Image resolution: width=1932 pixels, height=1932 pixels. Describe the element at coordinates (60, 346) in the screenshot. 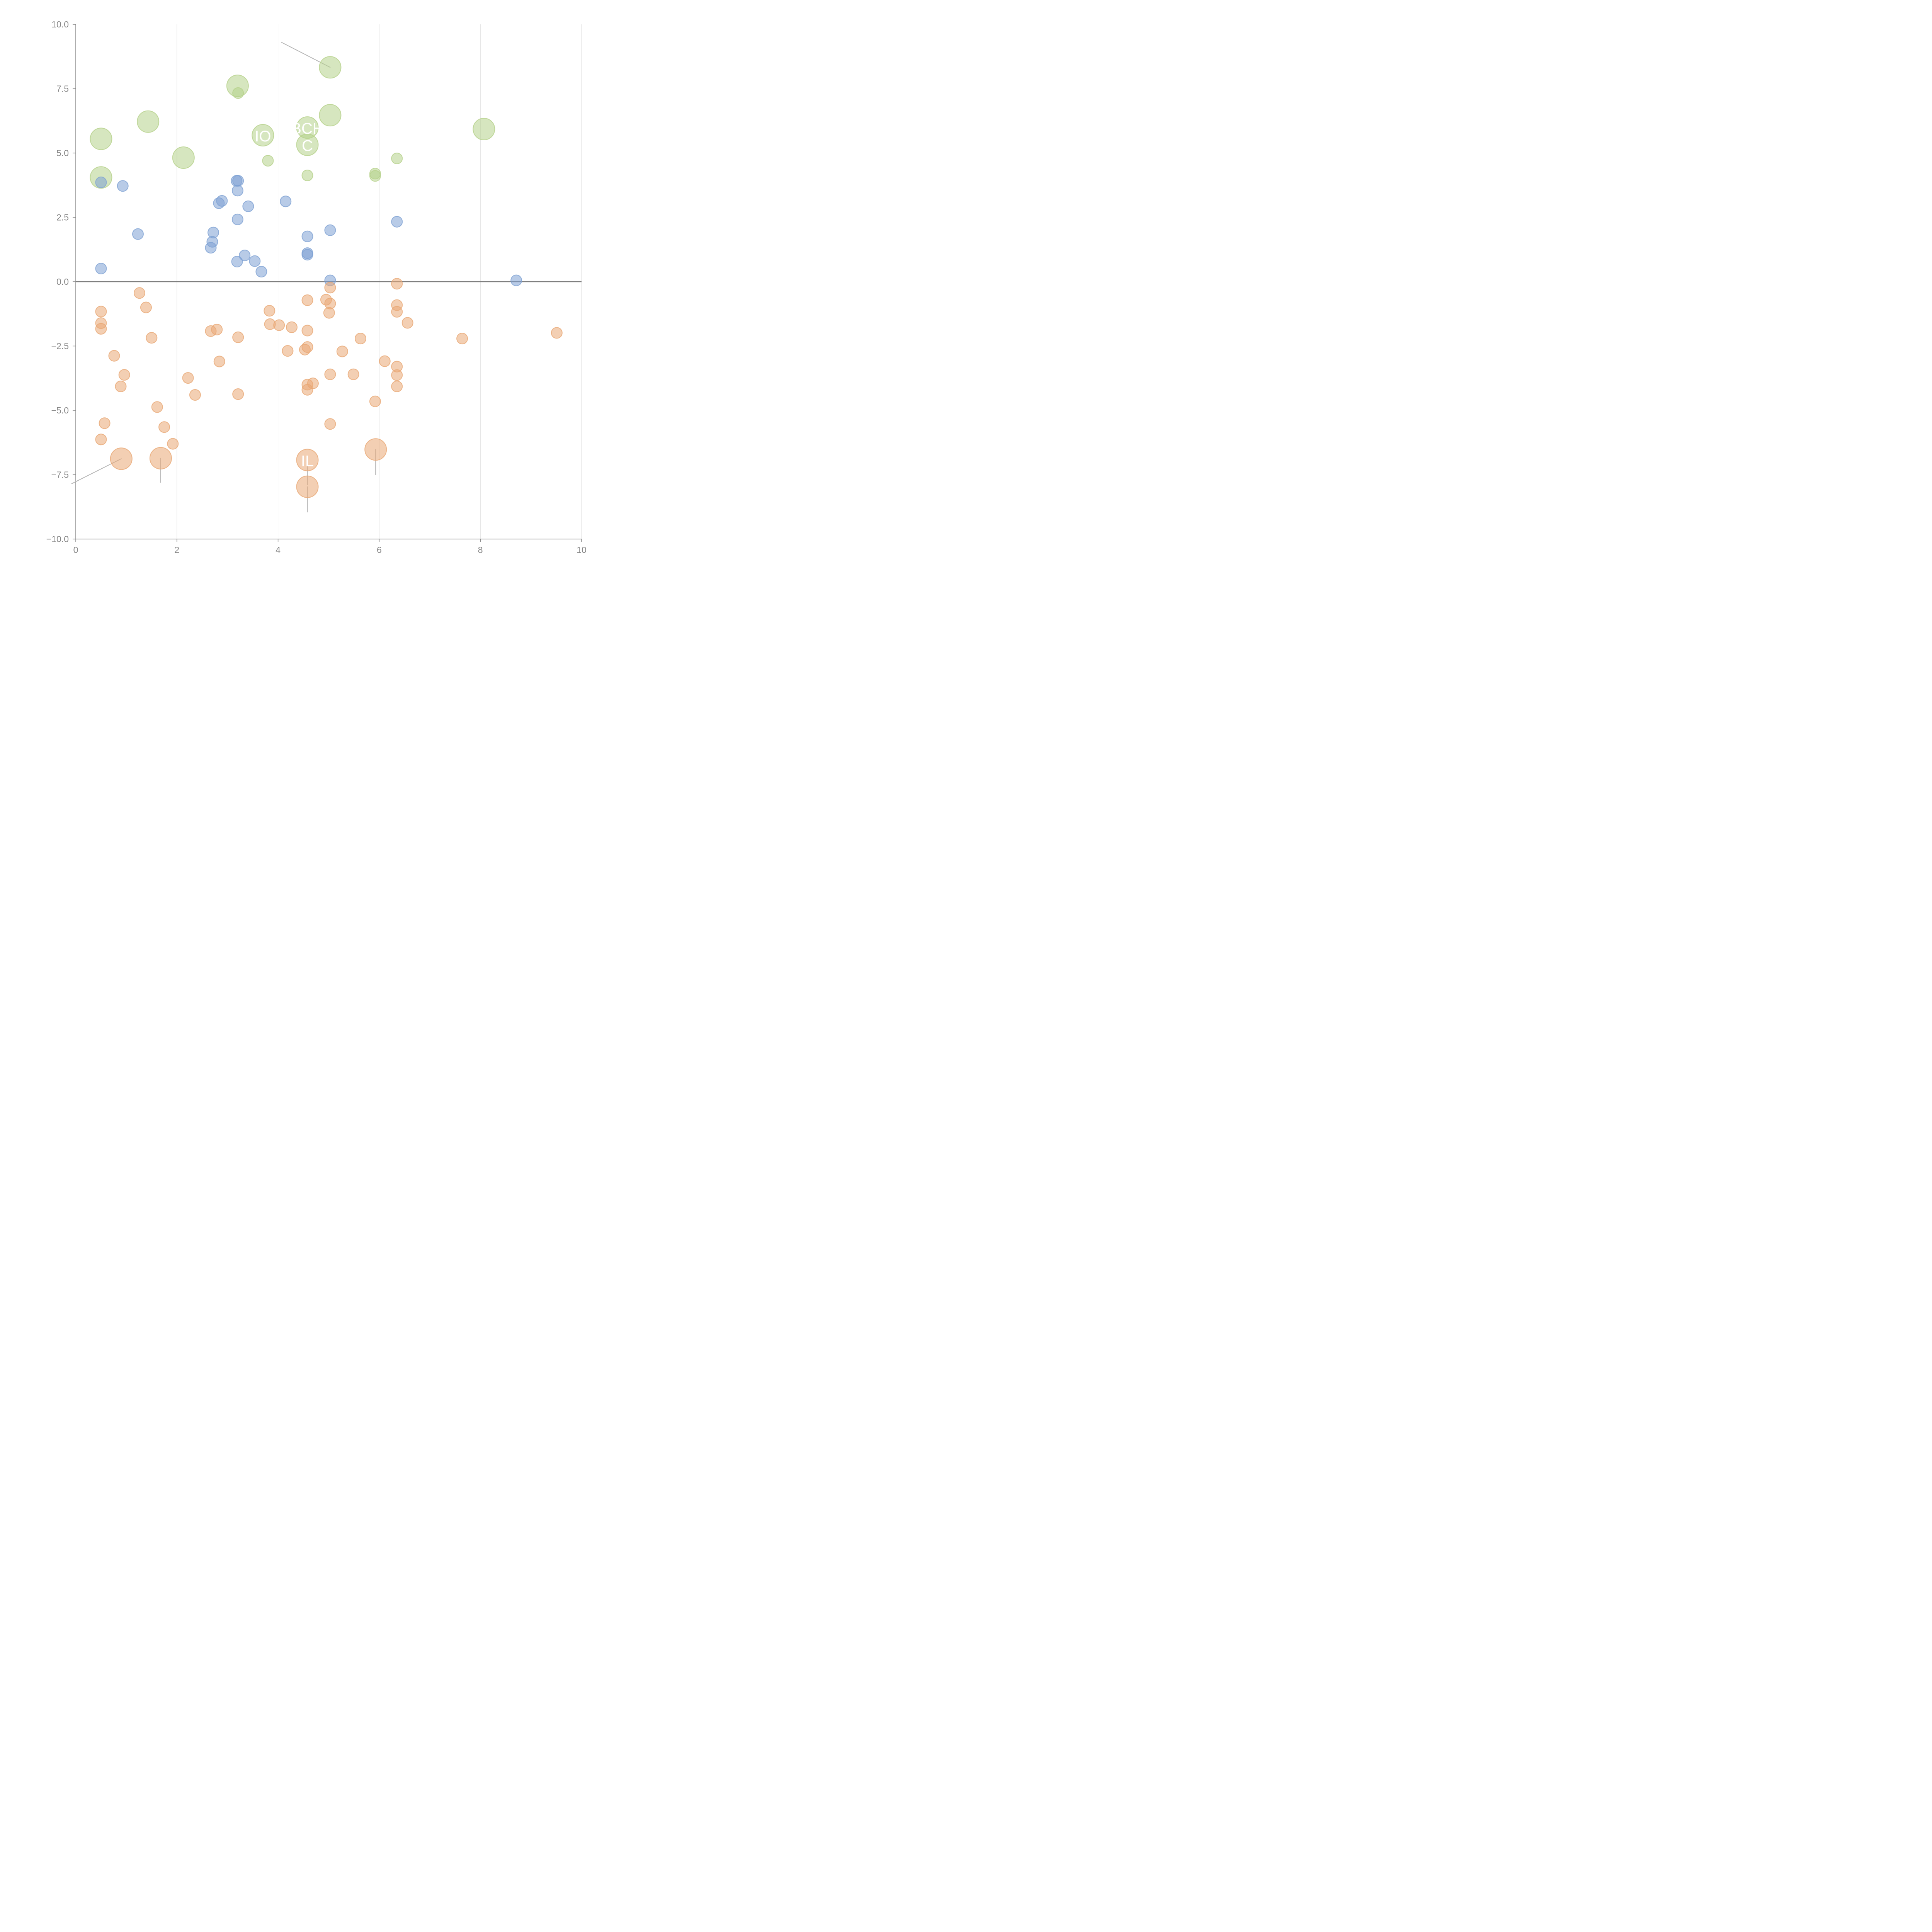

I see `y-tick-label: −2.5` at that location.